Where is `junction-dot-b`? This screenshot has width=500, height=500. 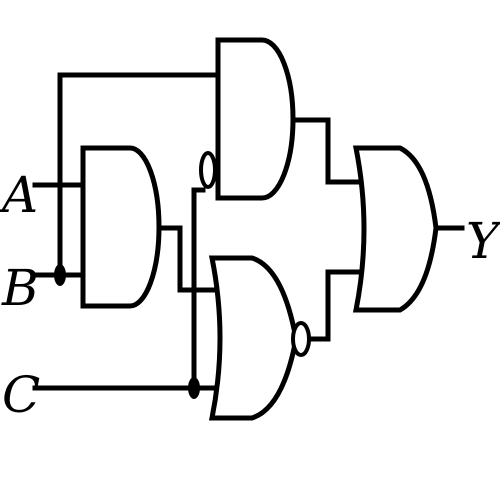
junction-dot-b is located at coordinates (60, 275).